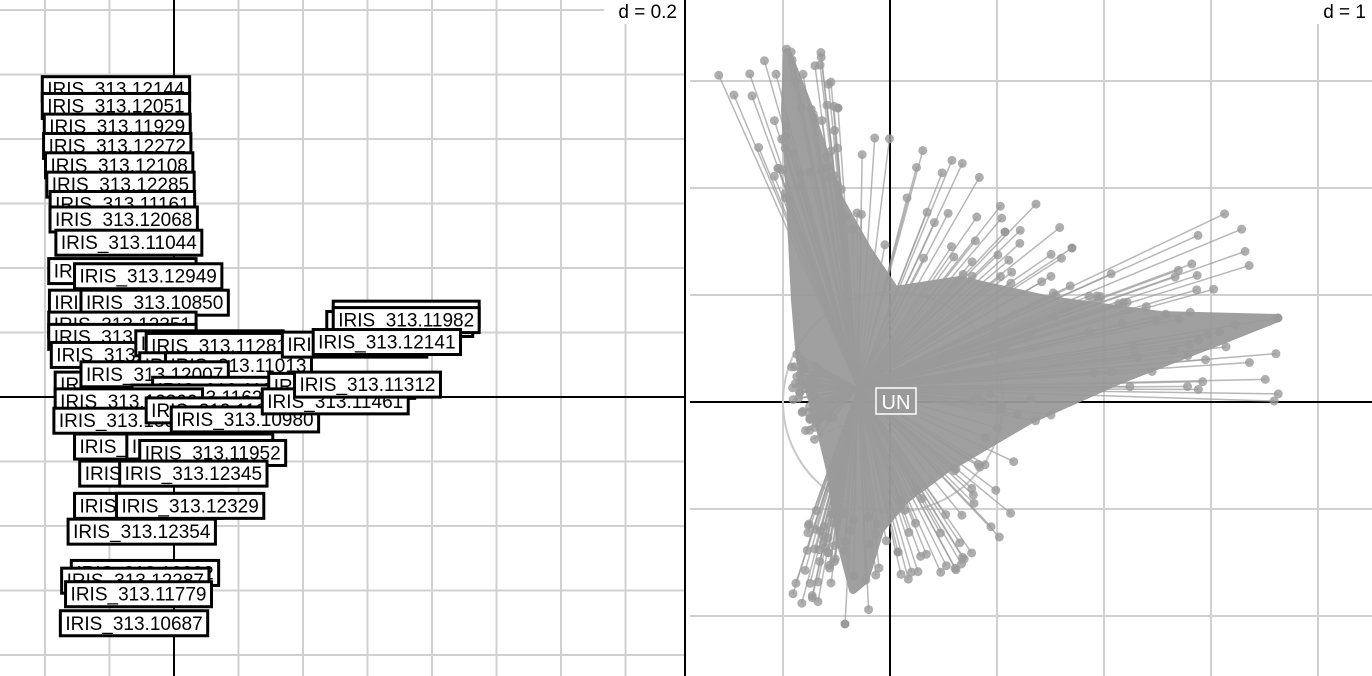 The width and height of the screenshot is (1372, 676). I want to click on left-scale-box: d = 0.2, so click(644, 12).